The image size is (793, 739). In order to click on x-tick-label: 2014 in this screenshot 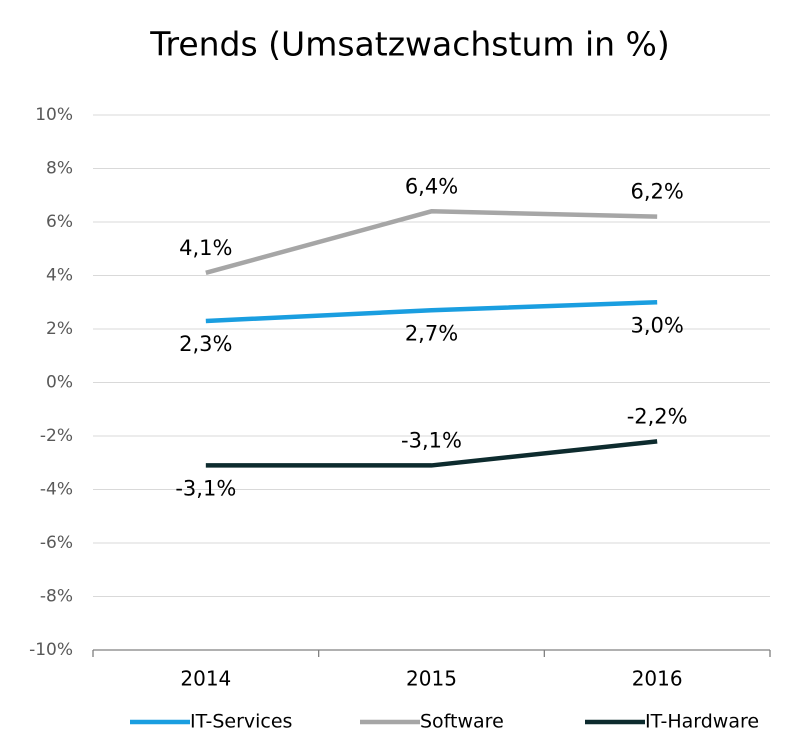, I will do `click(205, 679)`.